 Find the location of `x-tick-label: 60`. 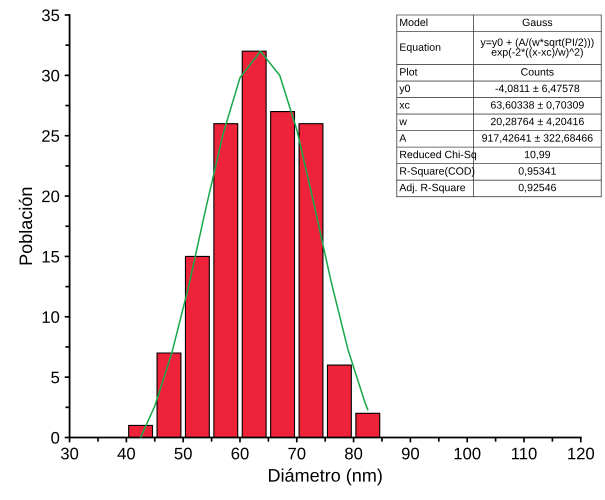

x-tick-label: 60 is located at coordinates (240, 454).